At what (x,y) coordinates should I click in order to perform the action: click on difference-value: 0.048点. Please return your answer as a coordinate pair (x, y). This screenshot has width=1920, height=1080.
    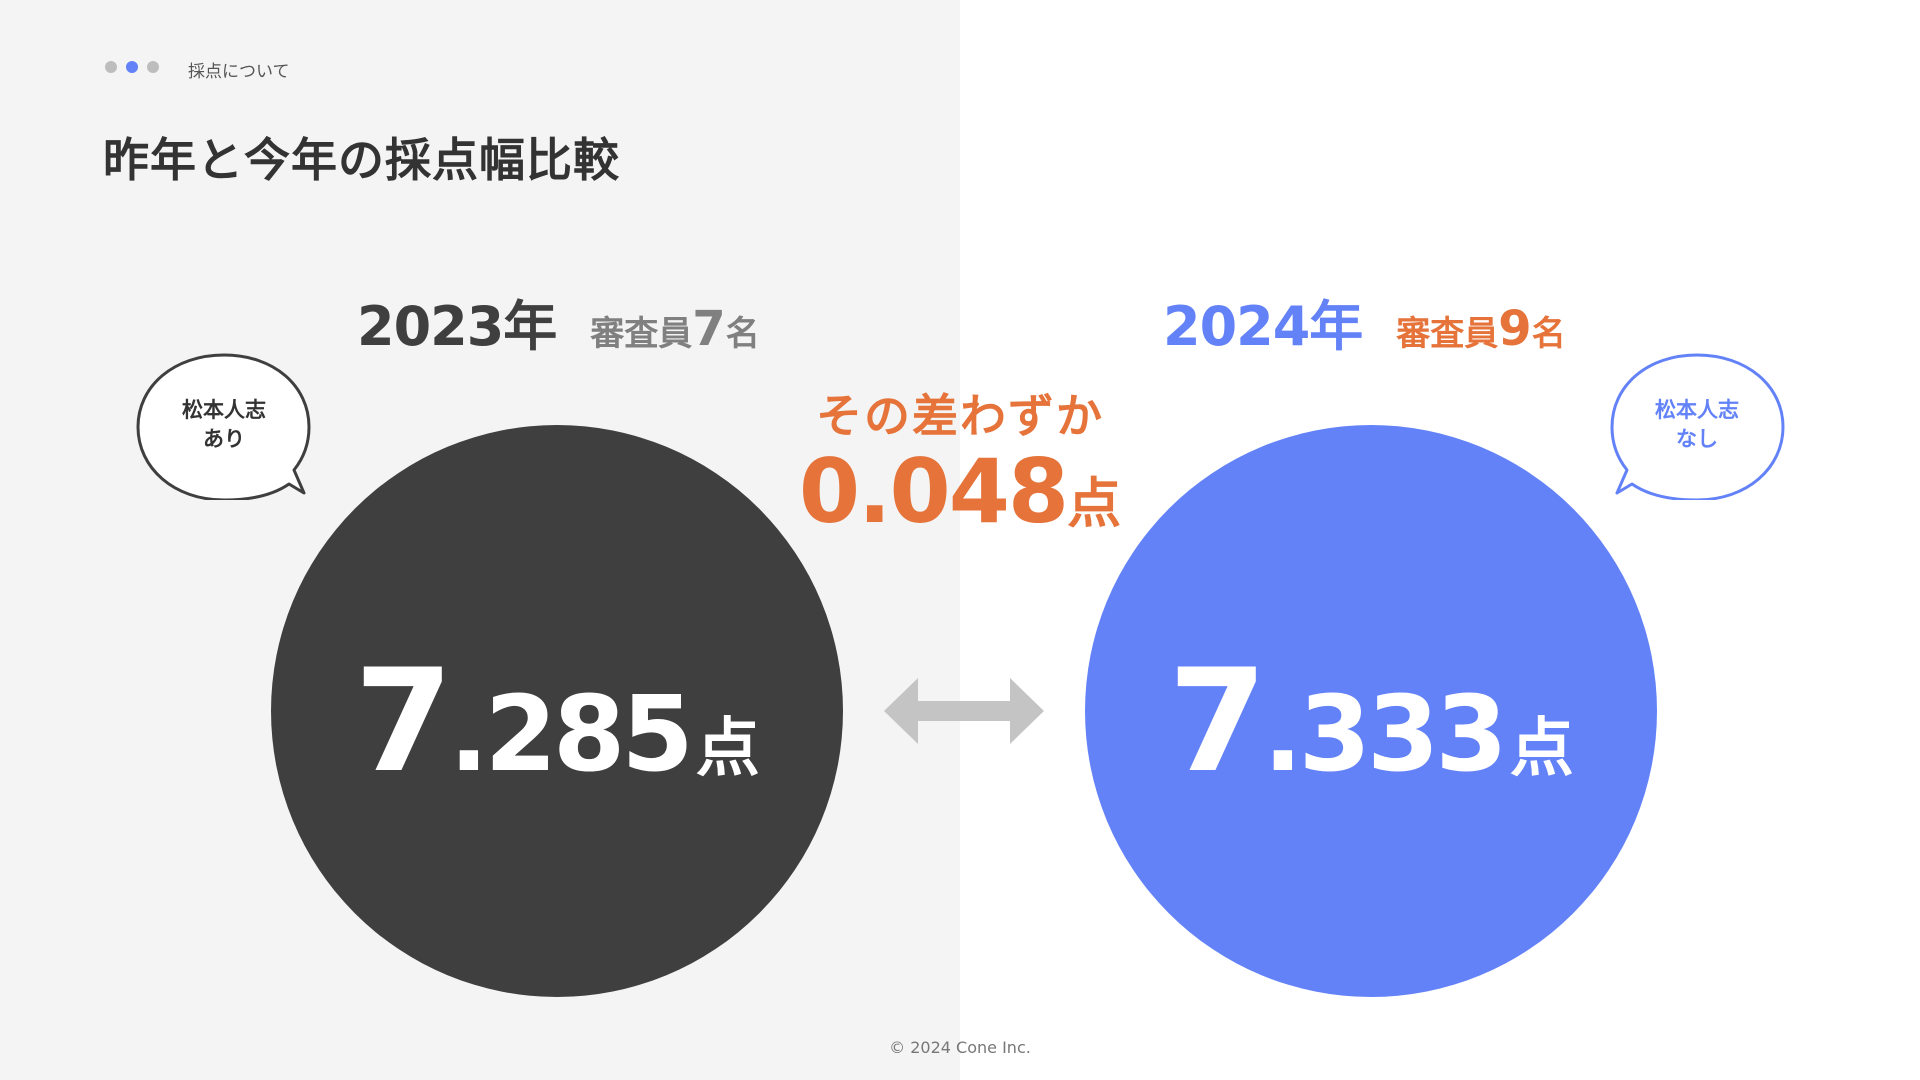
    Looking at the image, I should click on (960, 491).